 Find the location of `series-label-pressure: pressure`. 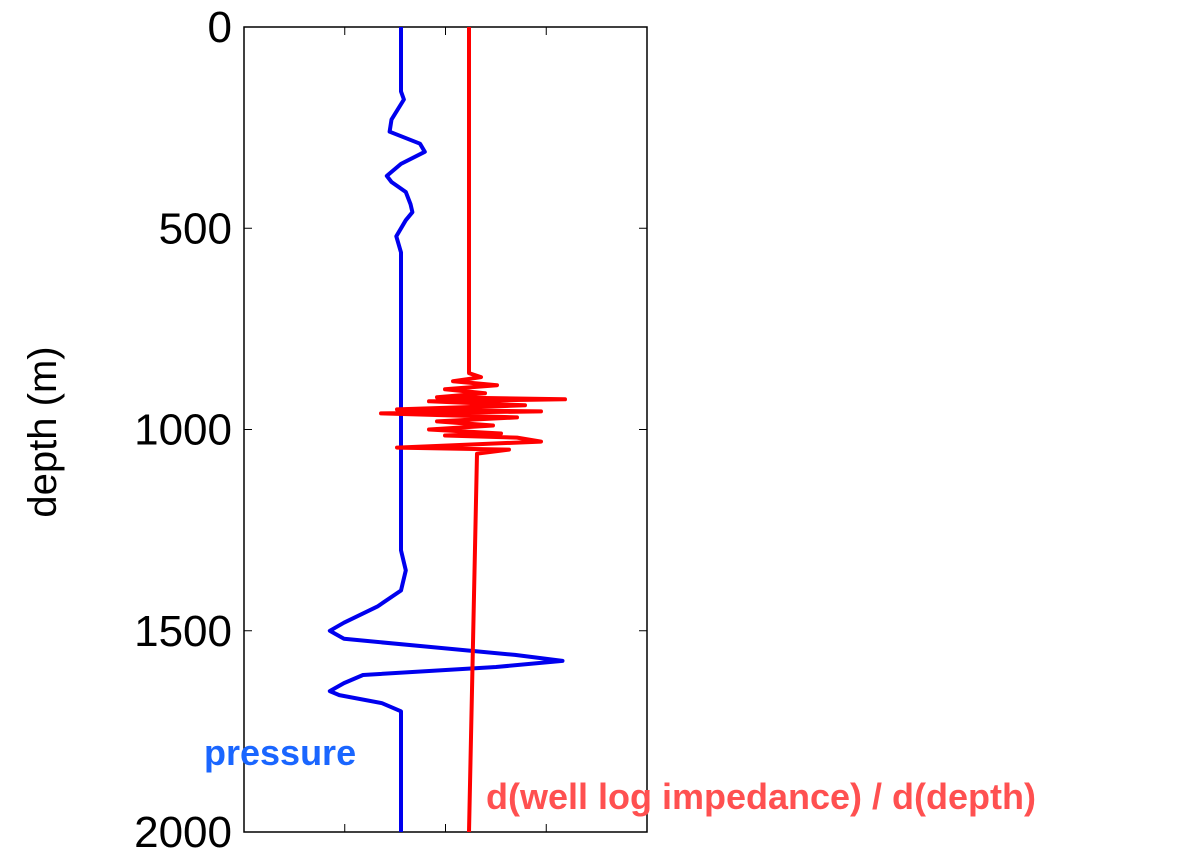

series-label-pressure: pressure is located at coordinates (280, 752).